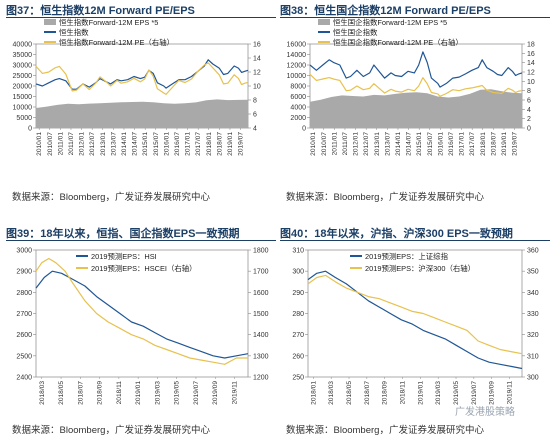 The image size is (550, 437). What do you see at coordinates (409, 144) in the screenshot?
I see `x-tick-label: 2014/07` at bounding box center [409, 144].